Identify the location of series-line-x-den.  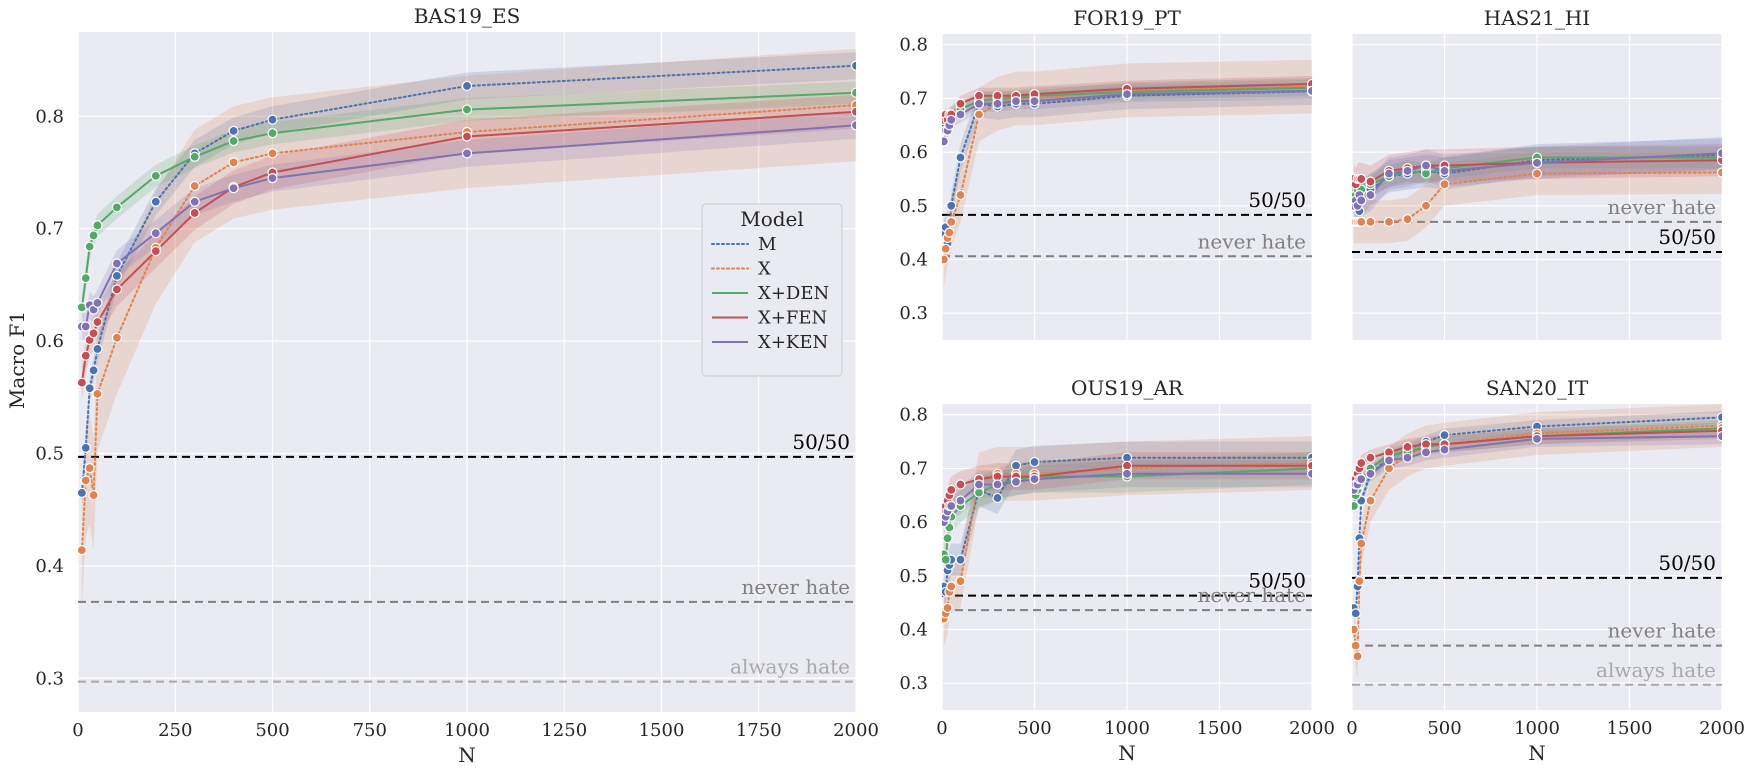
(468, 199).